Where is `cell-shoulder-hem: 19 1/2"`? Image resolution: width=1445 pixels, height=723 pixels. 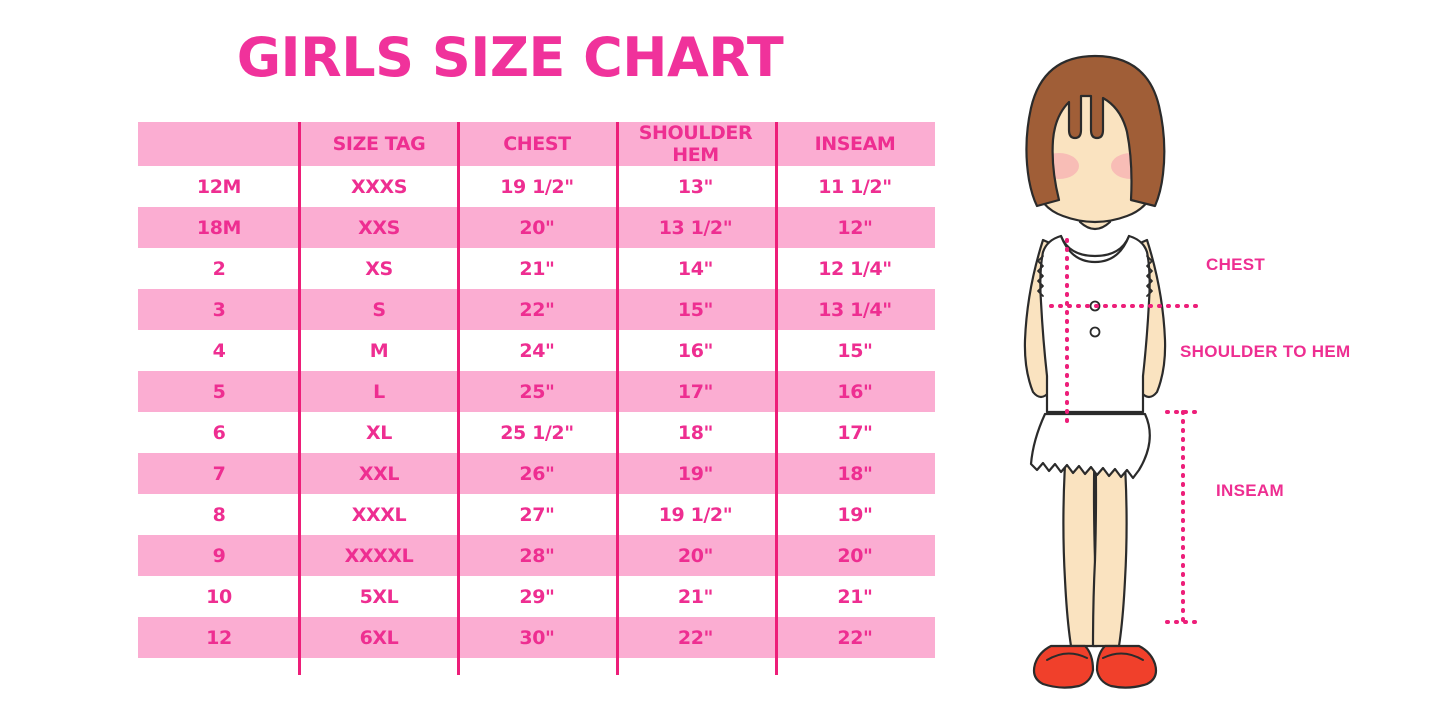
cell-shoulder-hem: 19 1/2" is located at coordinates (695, 514).